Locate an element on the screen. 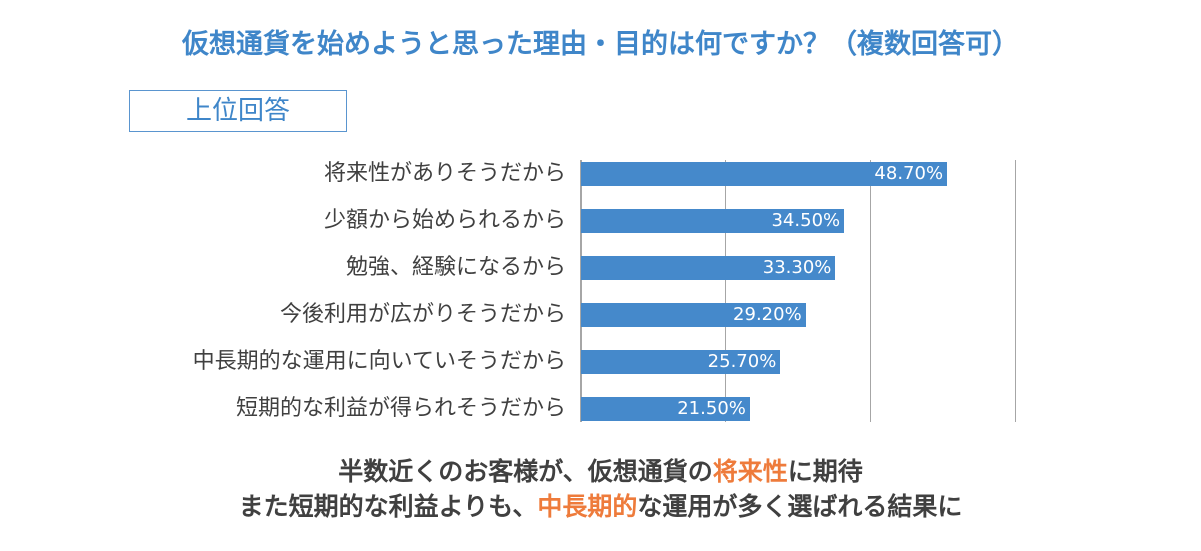  summary-line-2: また短期的な利益よりも、中長期的な運用が多く選ばれる結果に is located at coordinates (600, 505).